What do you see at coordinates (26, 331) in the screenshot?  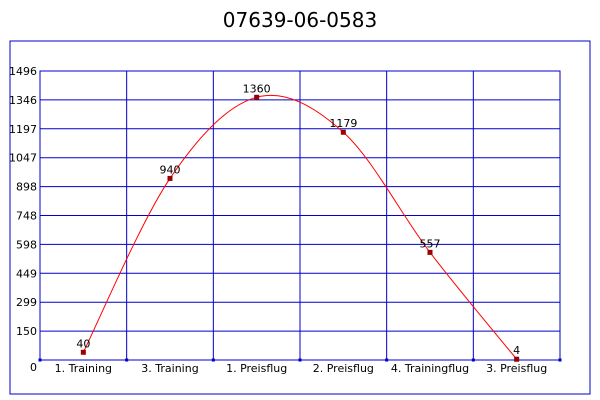 I see `y-tick-label: 150` at bounding box center [26, 331].